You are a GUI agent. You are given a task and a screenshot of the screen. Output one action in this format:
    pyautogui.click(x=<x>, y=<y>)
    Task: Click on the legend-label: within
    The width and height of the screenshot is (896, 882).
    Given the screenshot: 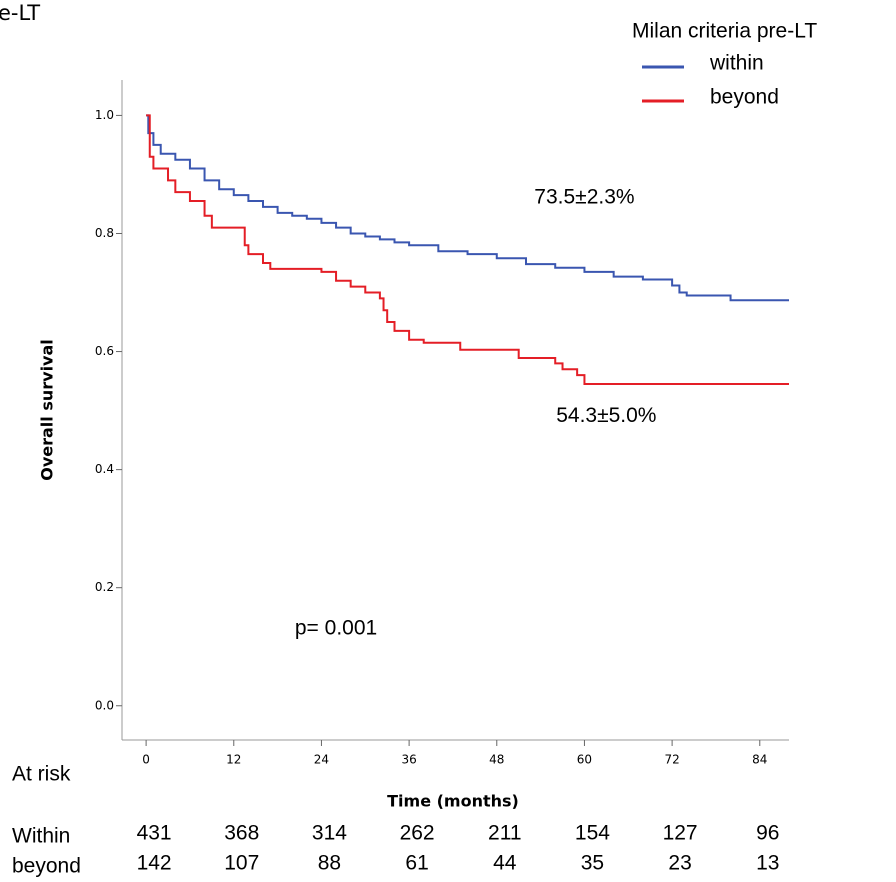 What is the action you would take?
    pyautogui.click(x=736, y=63)
    